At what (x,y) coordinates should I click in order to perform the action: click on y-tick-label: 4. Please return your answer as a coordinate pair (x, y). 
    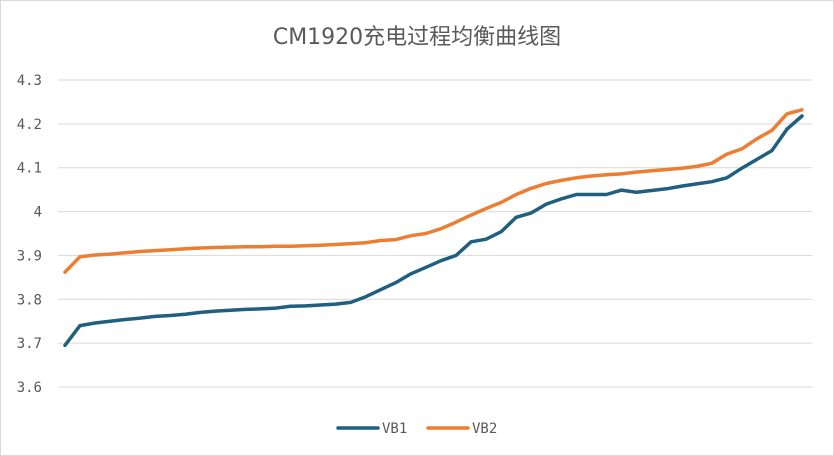
    Looking at the image, I should click on (38, 213).